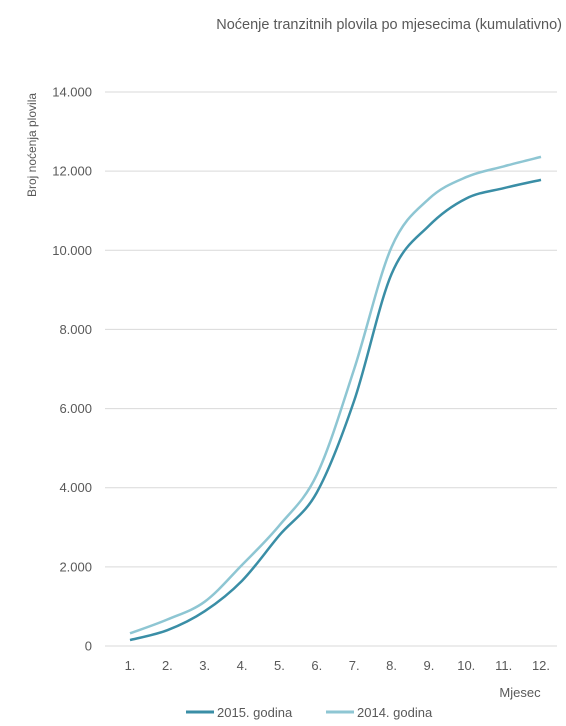  I want to click on y-tick-label: 4.000, so click(75, 487).